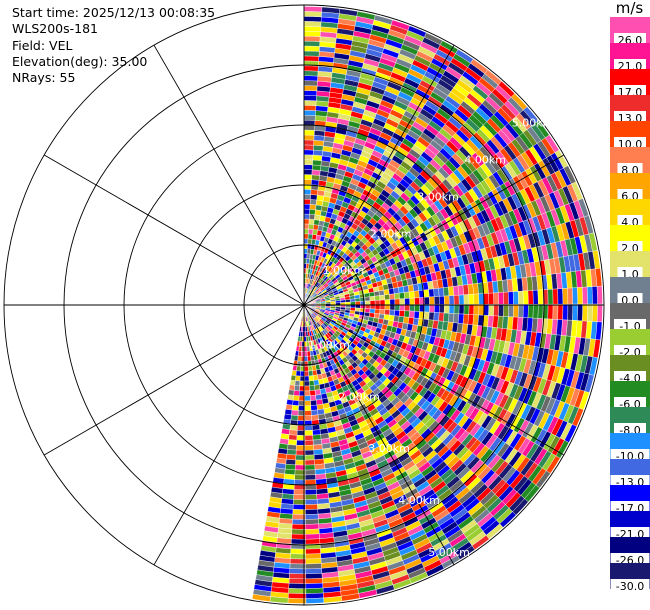 This screenshot has width=650, height=610. Describe the element at coordinates (391, 233) in the screenshot. I see `ring-label: 2.00km` at that location.